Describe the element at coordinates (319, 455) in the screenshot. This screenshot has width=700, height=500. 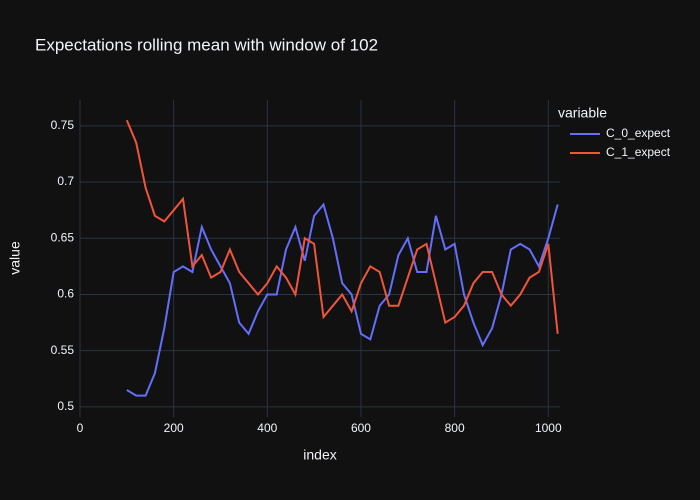
I see `x-axis-title: index` at that location.